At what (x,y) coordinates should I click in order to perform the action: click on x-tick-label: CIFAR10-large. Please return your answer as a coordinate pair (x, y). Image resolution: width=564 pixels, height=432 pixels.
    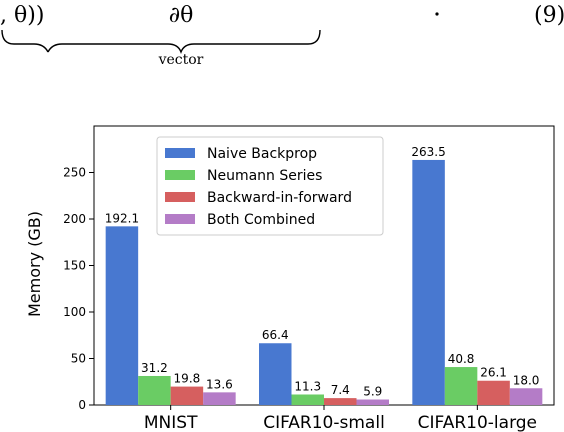
    Looking at the image, I should click on (477, 422).